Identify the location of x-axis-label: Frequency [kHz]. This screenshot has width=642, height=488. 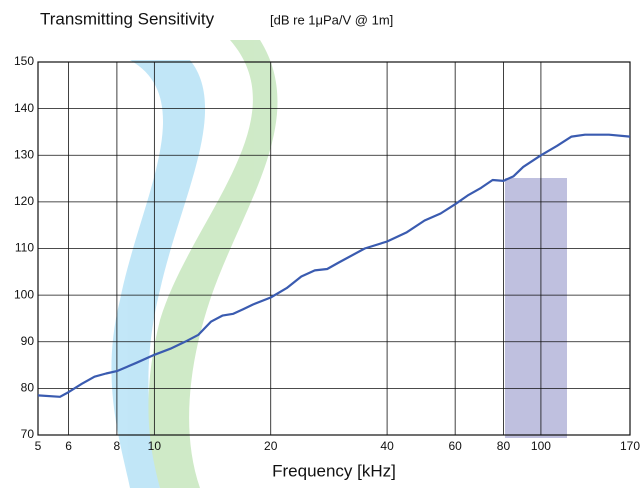
(334, 470).